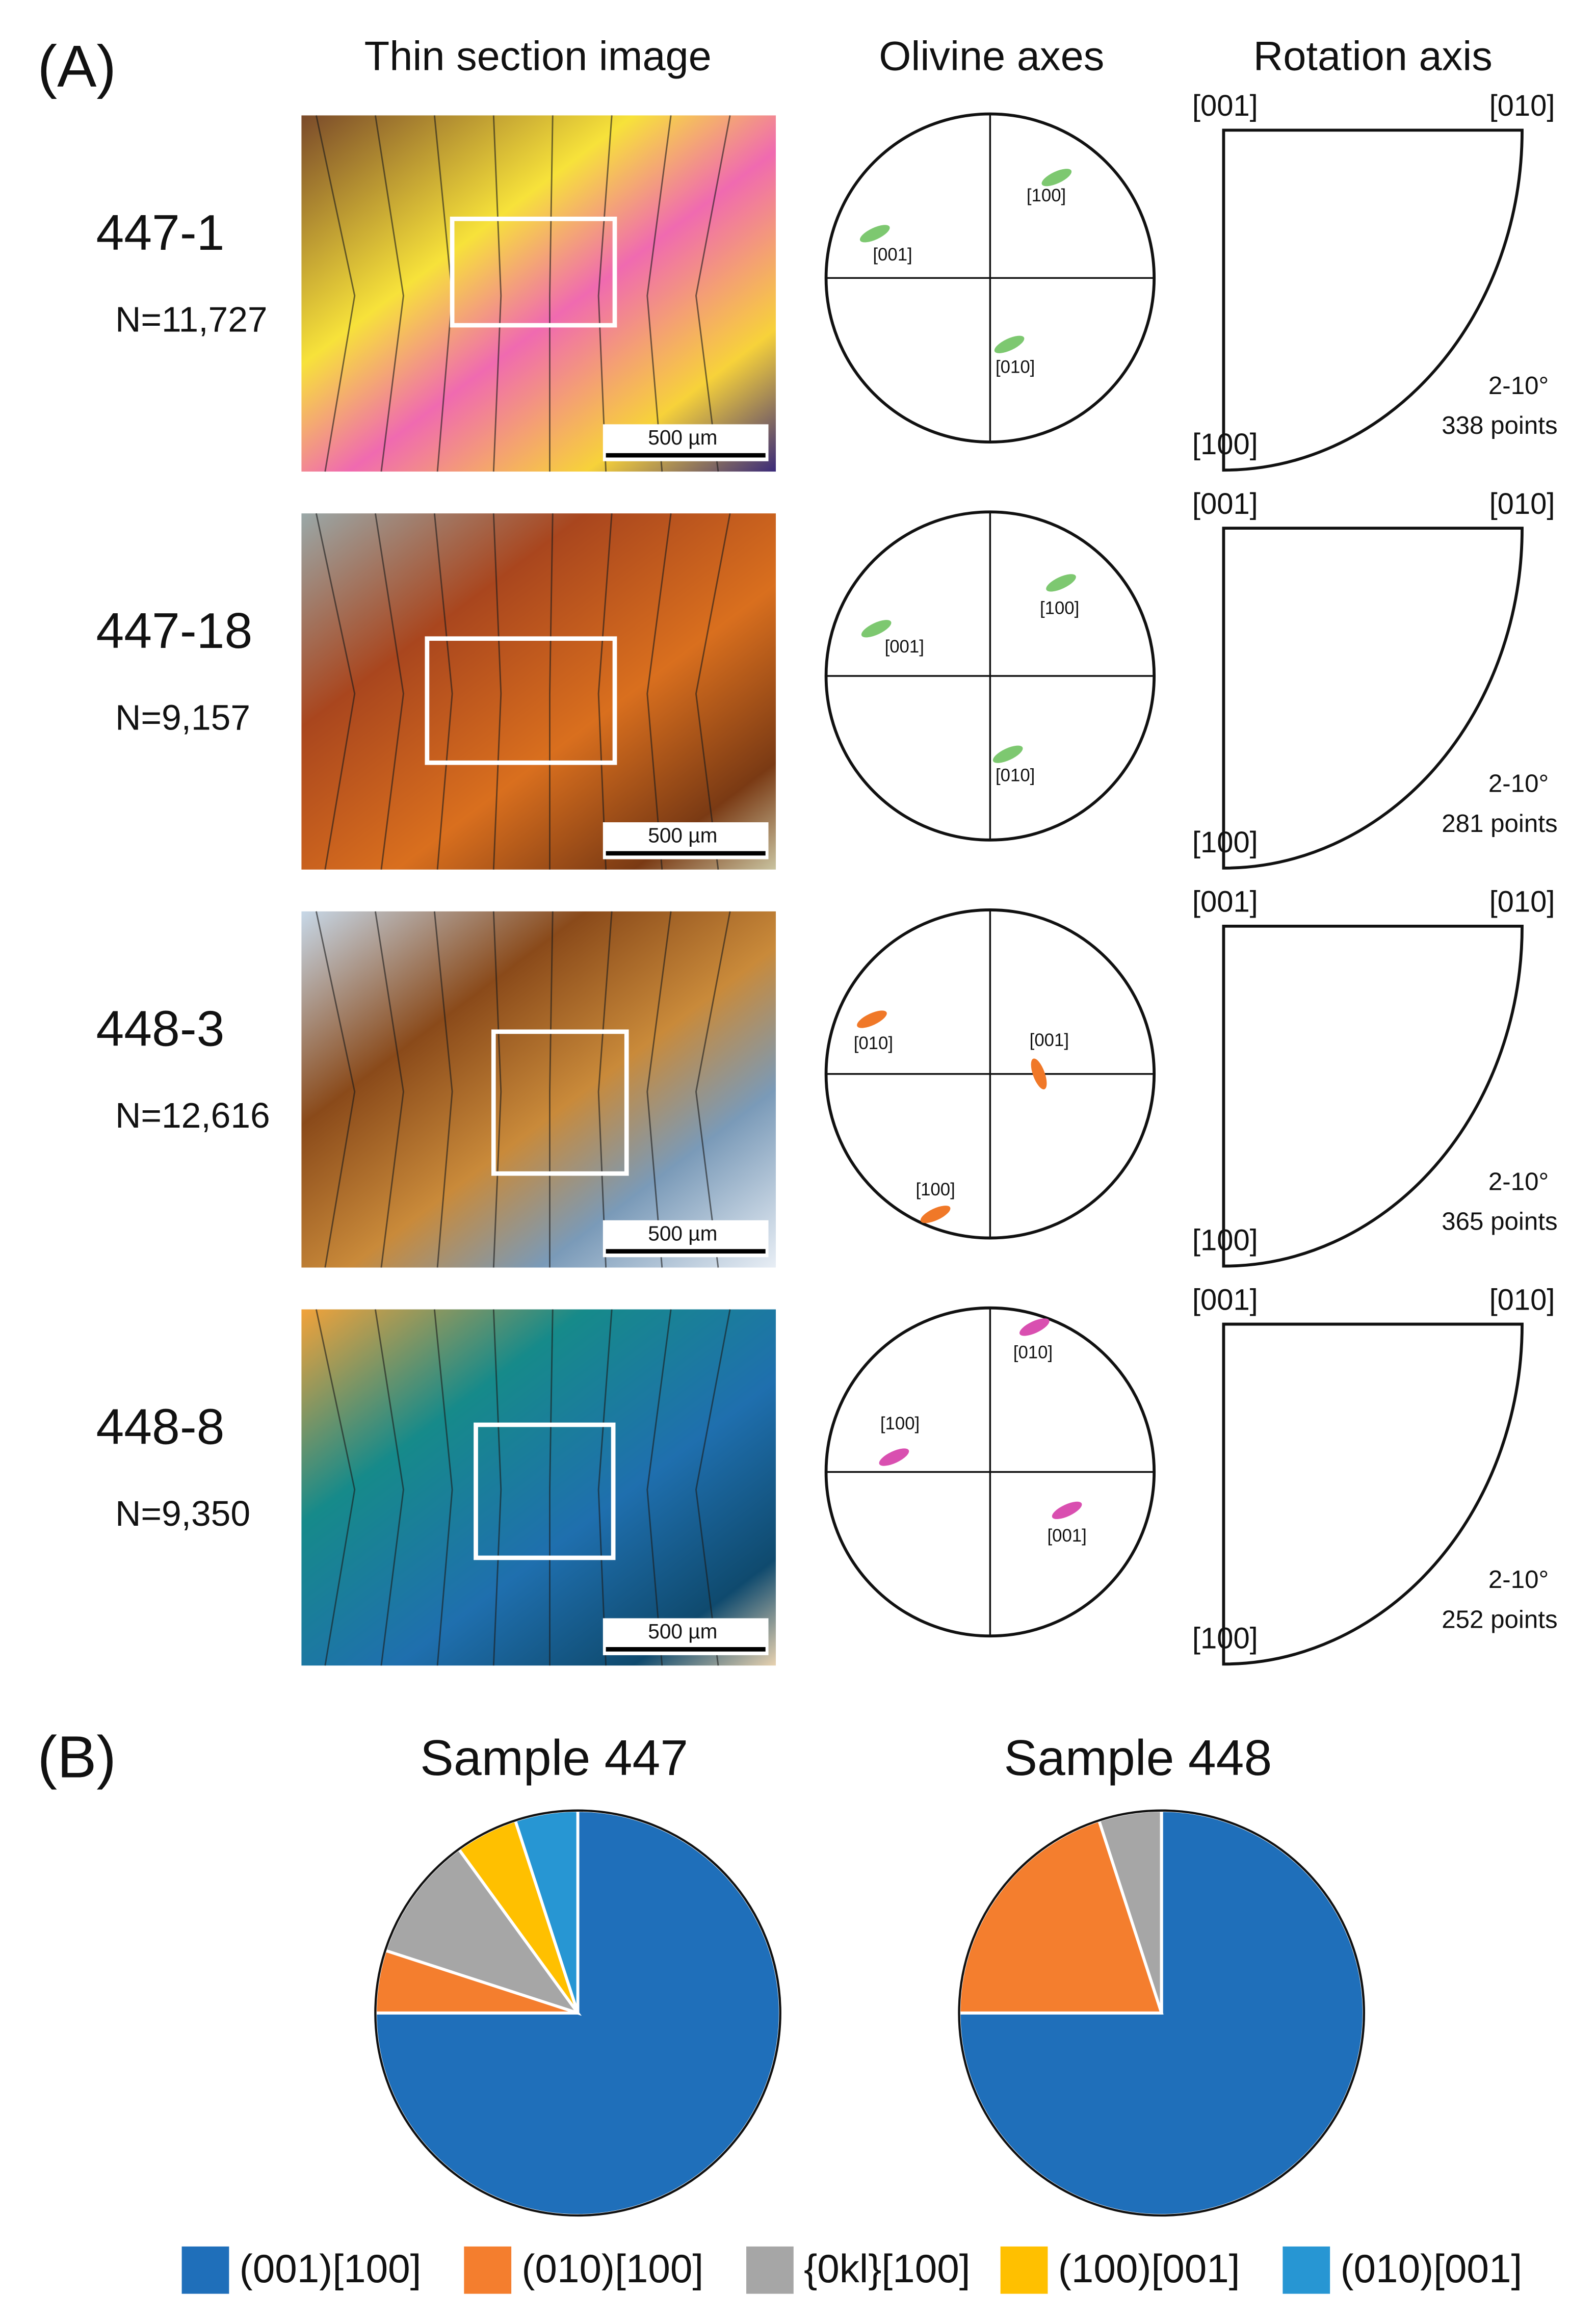 This screenshot has height=2322, width=1596. I want to click on legend-label: (100)[001], so click(1149, 2268).